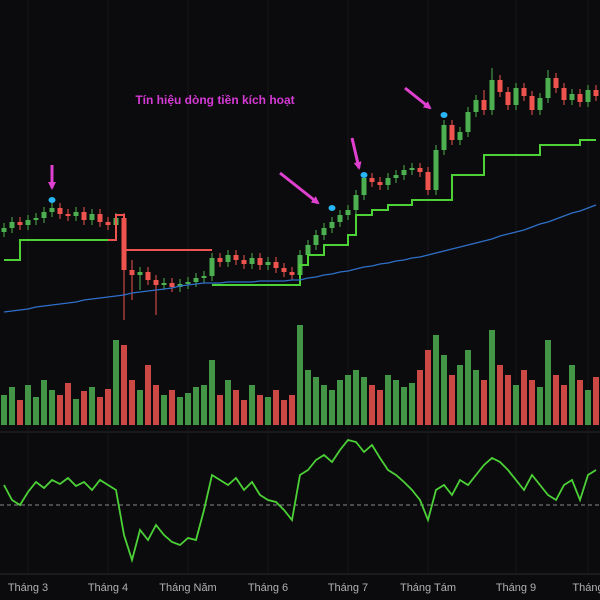 The height and width of the screenshot is (600, 600). What do you see at coordinates (268, 588) in the screenshot?
I see `x-tick-label: Tháng 6` at bounding box center [268, 588].